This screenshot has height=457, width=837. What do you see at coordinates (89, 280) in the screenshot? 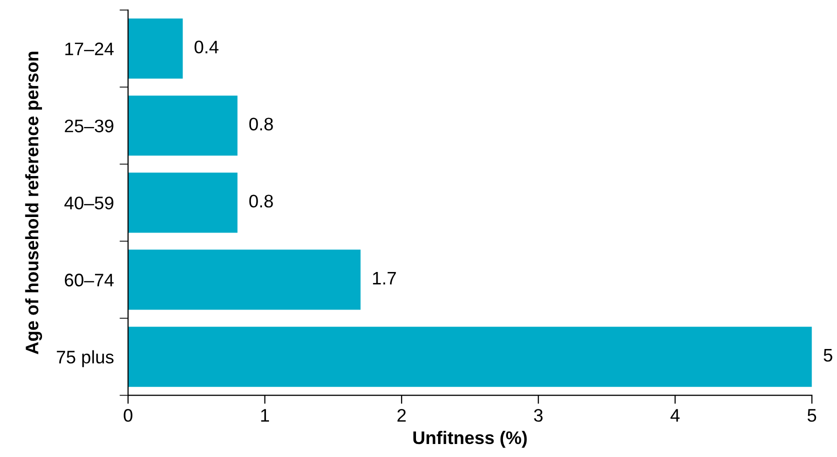
I see `y-tick-label: 60–74` at bounding box center [89, 280].